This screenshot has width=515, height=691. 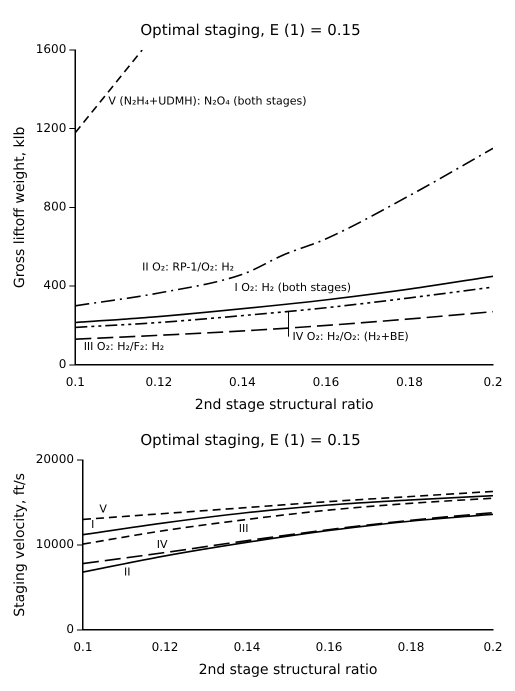 I want to click on series-label: III O₂: H₂/F₂: H₂, so click(x=124, y=347).